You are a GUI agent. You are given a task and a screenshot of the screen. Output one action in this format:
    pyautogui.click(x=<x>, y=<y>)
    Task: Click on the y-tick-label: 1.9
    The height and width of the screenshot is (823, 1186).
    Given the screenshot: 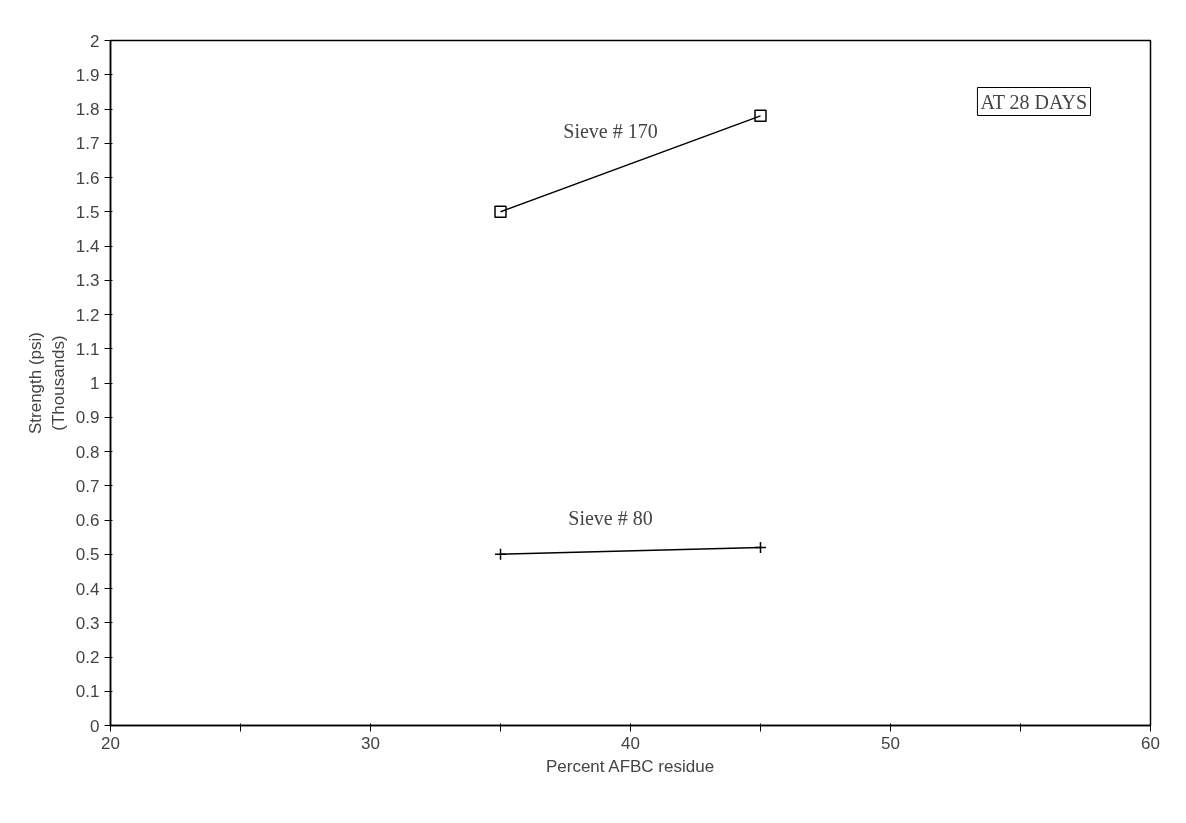 What is the action you would take?
    pyautogui.click(x=87, y=75)
    